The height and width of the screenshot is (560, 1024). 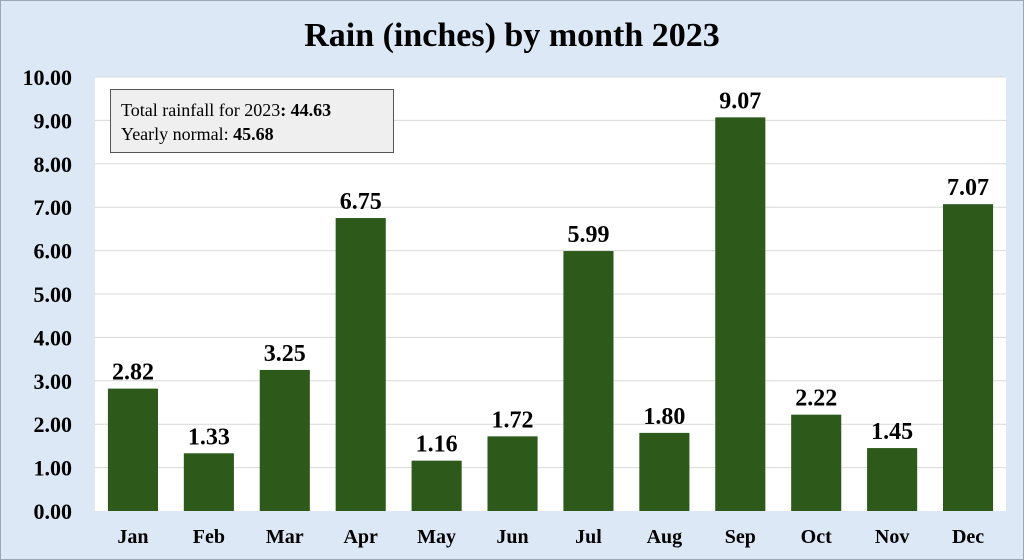 What do you see at coordinates (53, 251) in the screenshot?
I see `y-tick-label: 6.00` at bounding box center [53, 251].